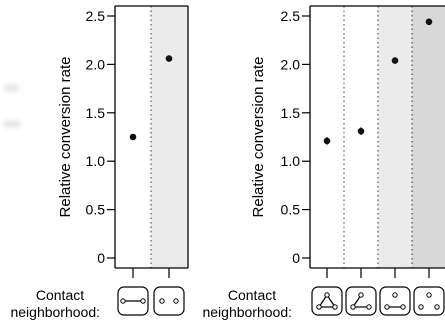  I want to click on triangle-icon-frame, so click(327, 301).